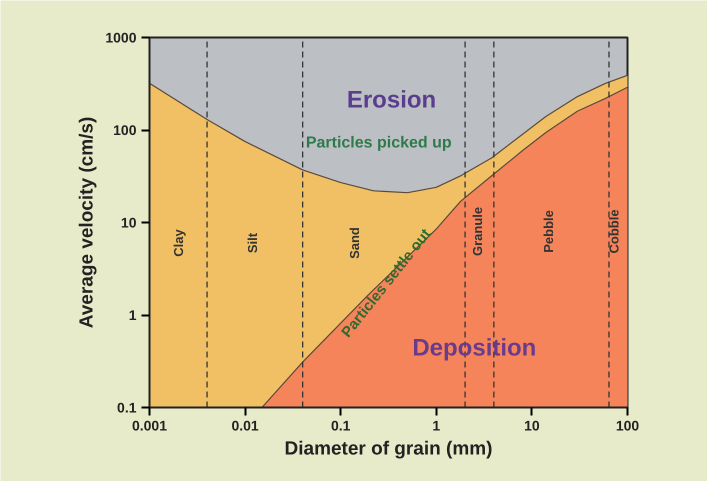 The height and width of the screenshot is (481, 707). I want to click on annotation: Pebble, so click(548, 231).